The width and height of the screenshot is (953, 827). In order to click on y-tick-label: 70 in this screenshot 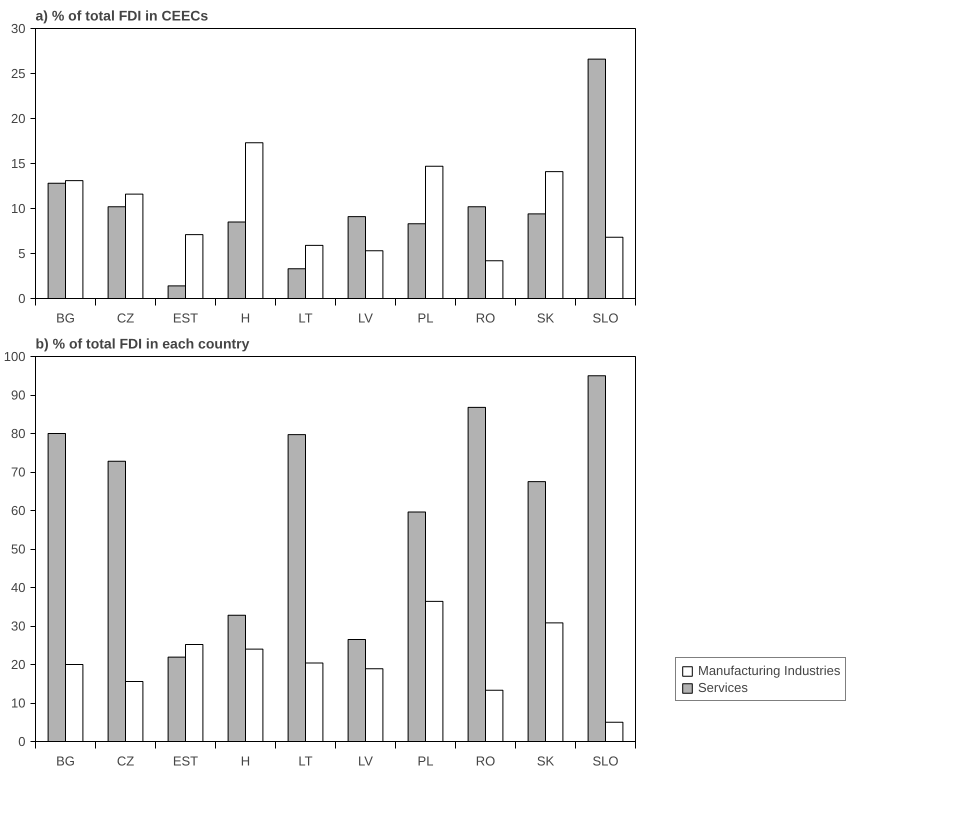, I will do `click(18, 472)`.